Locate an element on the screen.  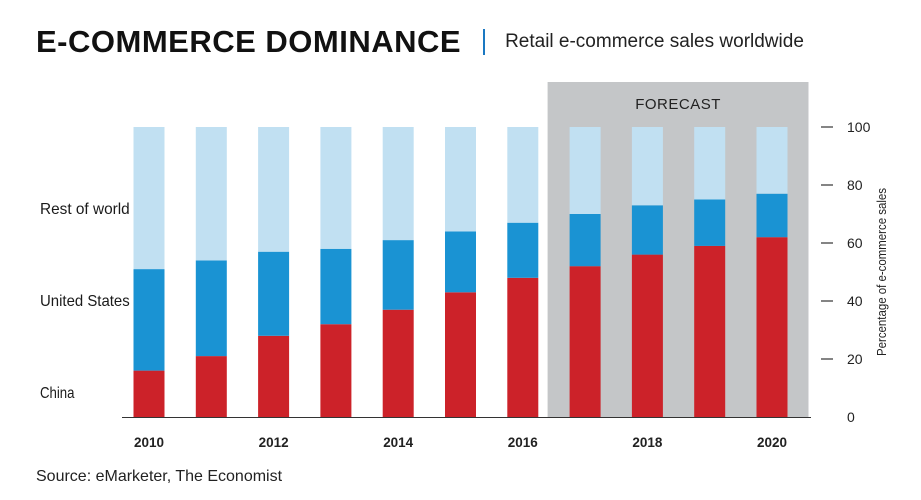
chart-title: E-COMMERCE DOMINANCE is located at coordinates (249, 41).